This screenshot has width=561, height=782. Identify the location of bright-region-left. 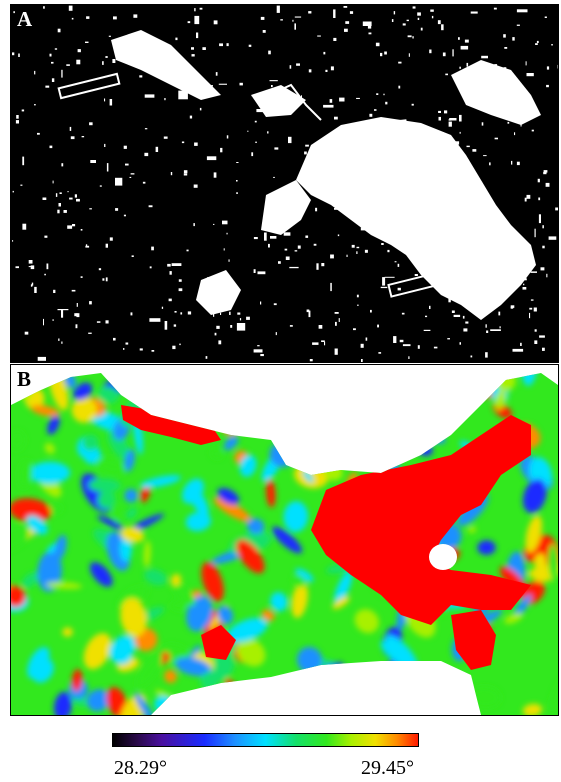
(286, 207).